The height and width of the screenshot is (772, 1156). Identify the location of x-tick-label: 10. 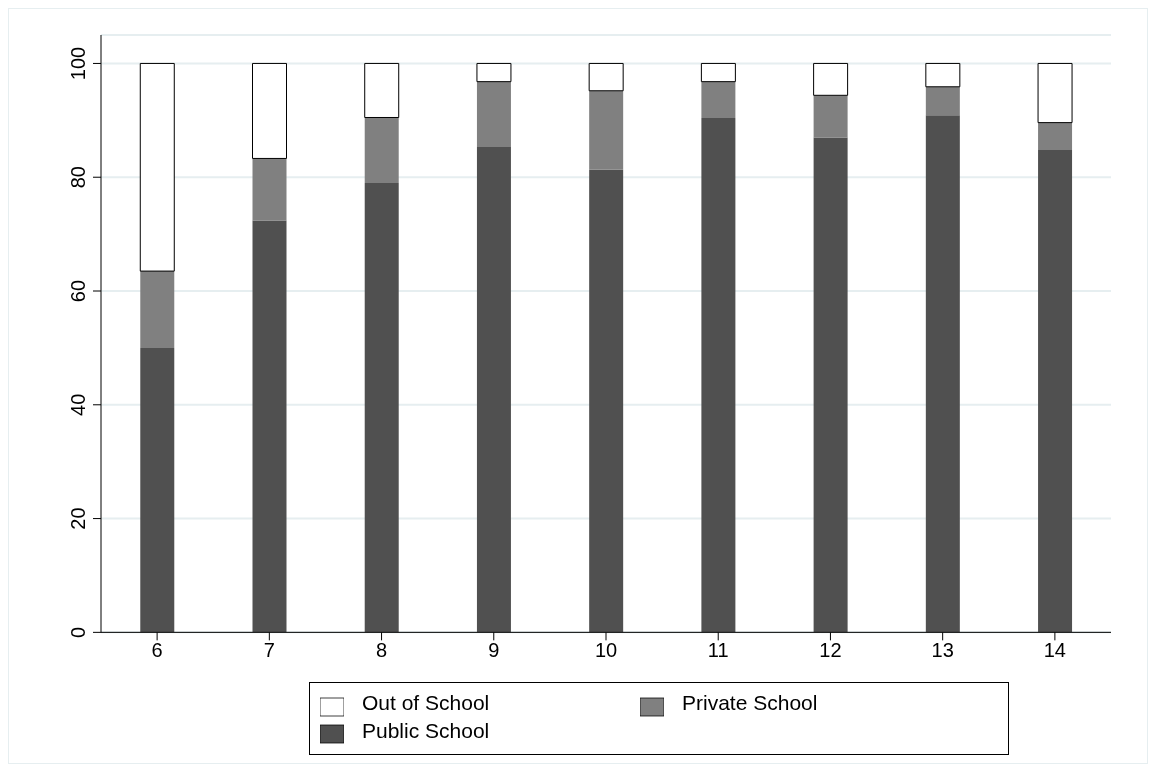
(606, 649).